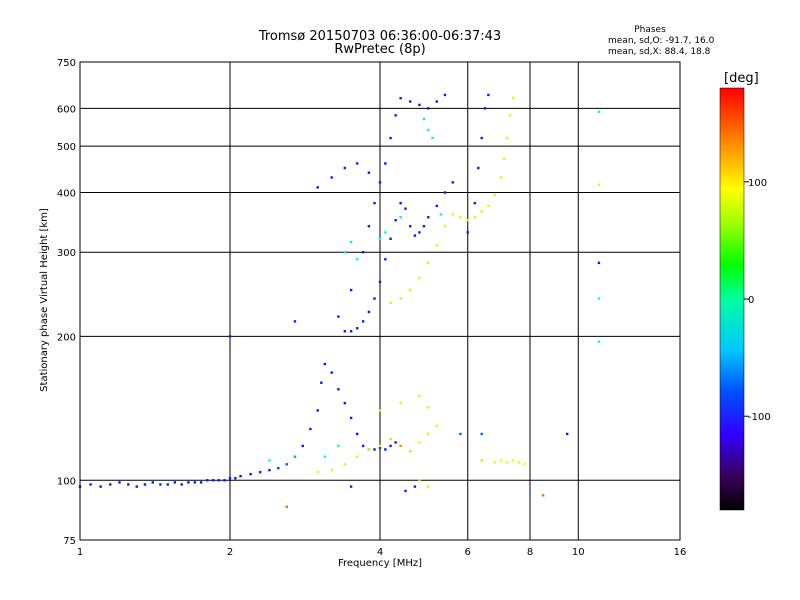 The height and width of the screenshot is (600, 800). I want to click on x-axis-label: Frequency [MHz], so click(380, 563).